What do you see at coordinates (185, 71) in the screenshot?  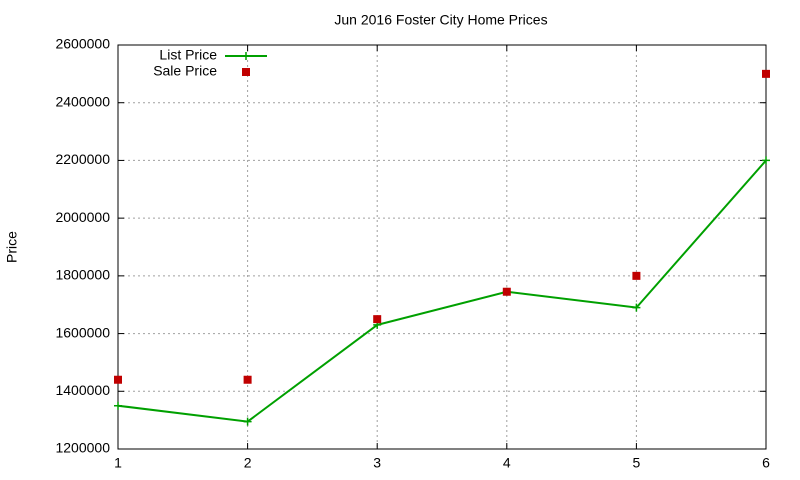 I see `legend-label: Sale Price` at bounding box center [185, 71].